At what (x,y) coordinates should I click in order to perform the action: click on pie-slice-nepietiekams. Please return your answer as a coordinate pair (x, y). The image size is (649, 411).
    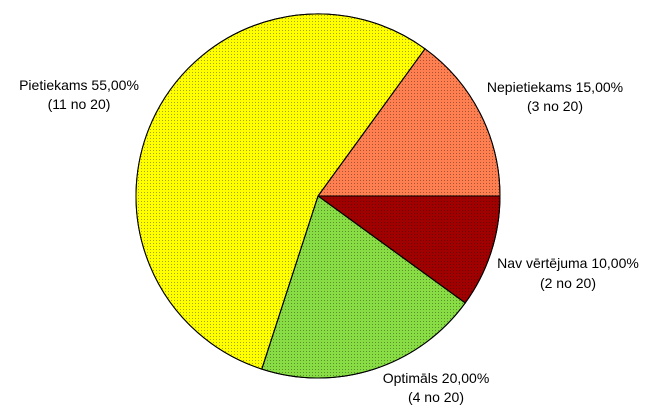
    Looking at the image, I should click on (409, 122).